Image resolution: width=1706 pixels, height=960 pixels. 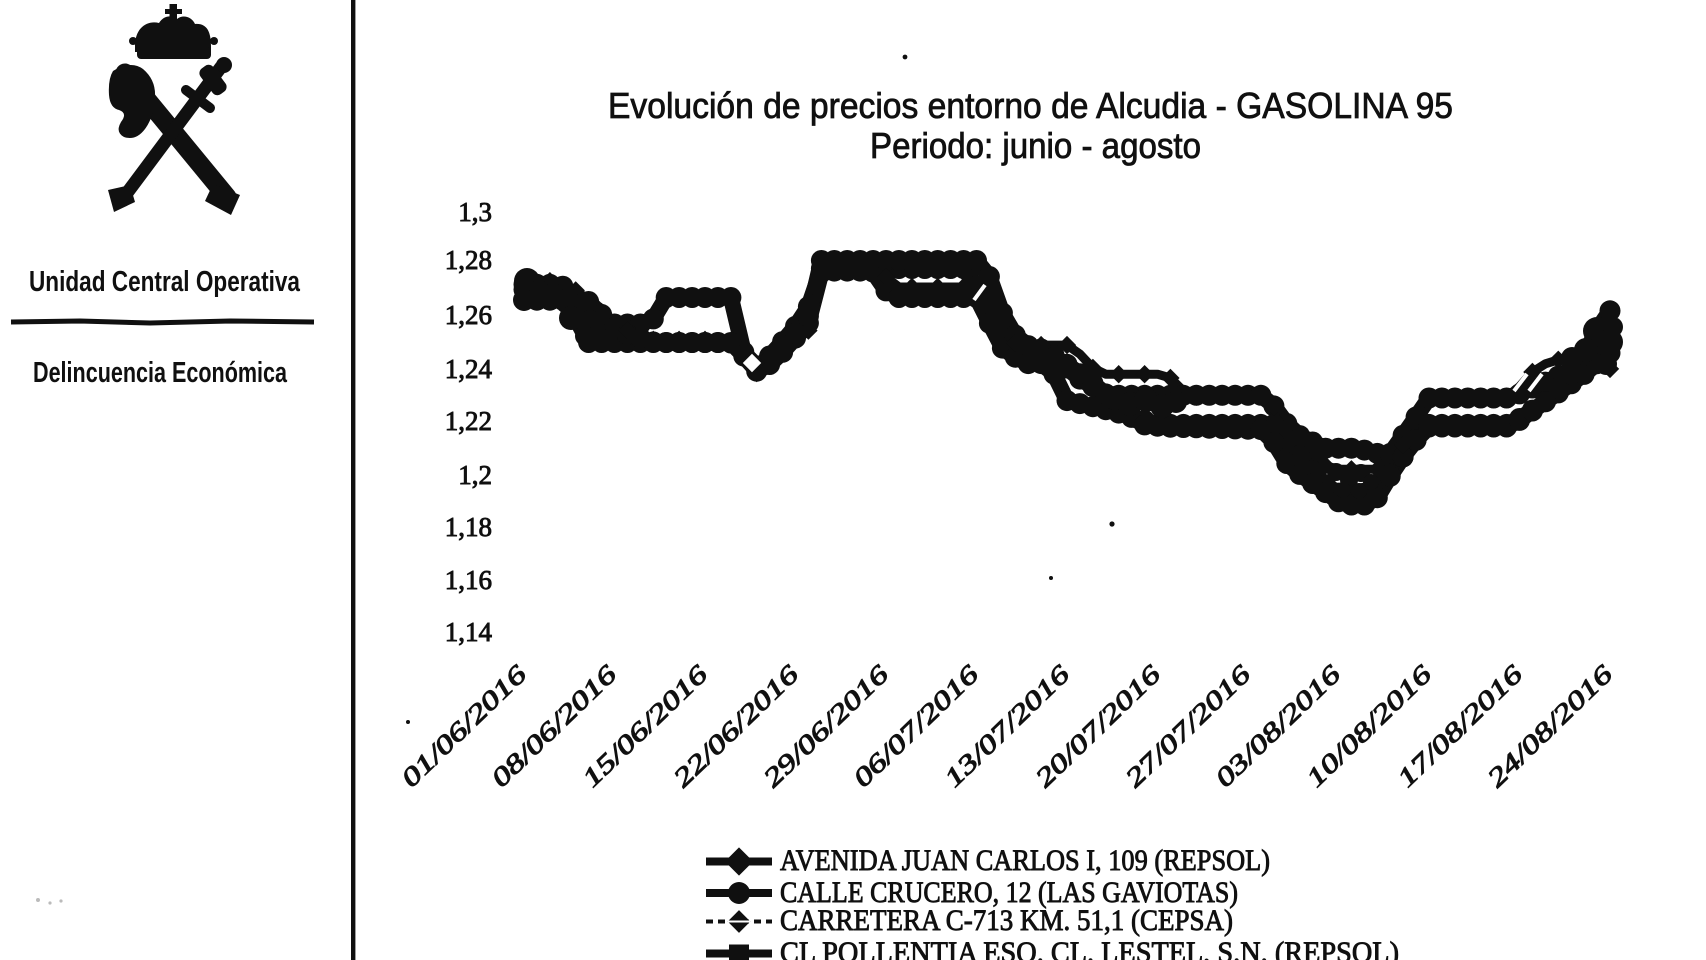 What do you see at coordinates (468, 260) in the screenshot?
I see `svg-text: 1,28` at bounding box center [468, 260].